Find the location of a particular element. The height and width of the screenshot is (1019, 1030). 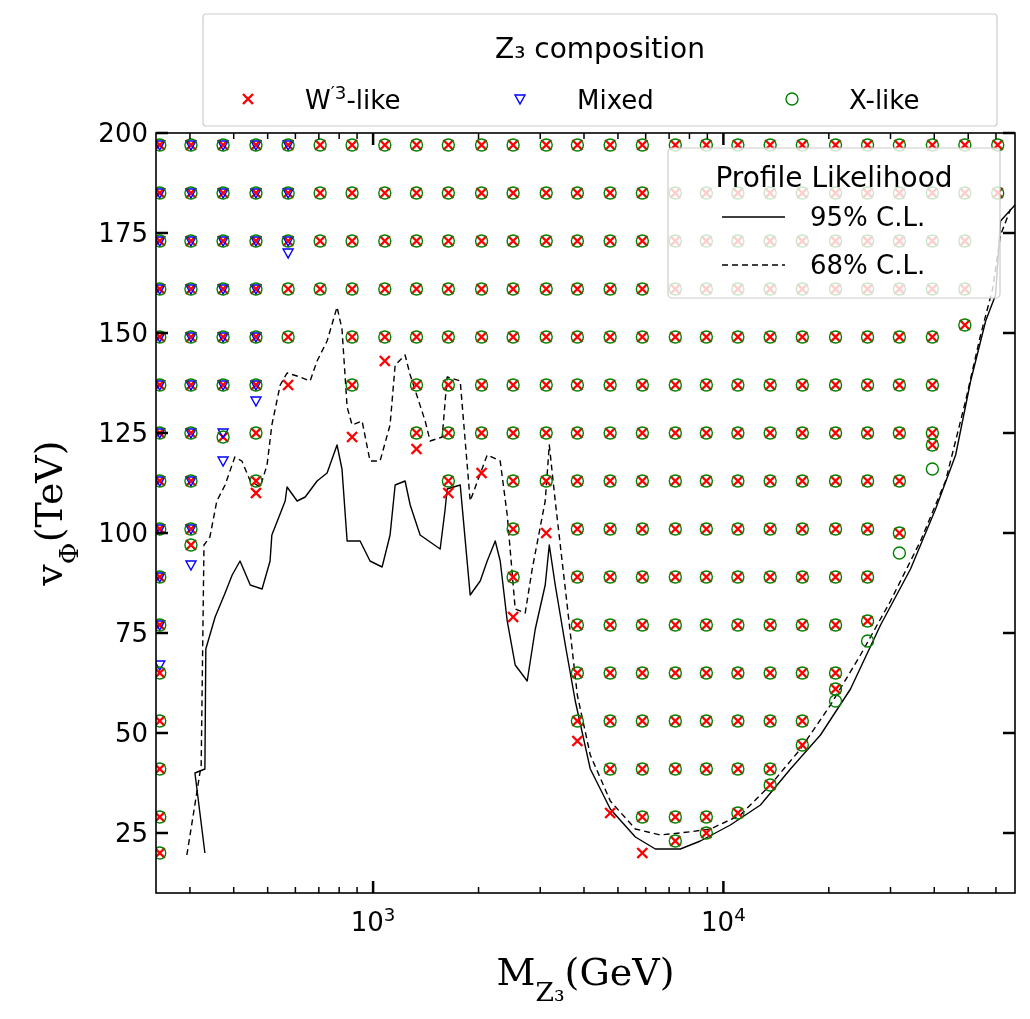

annotation: Profile Likelihood is located at coordinates (834, 177).